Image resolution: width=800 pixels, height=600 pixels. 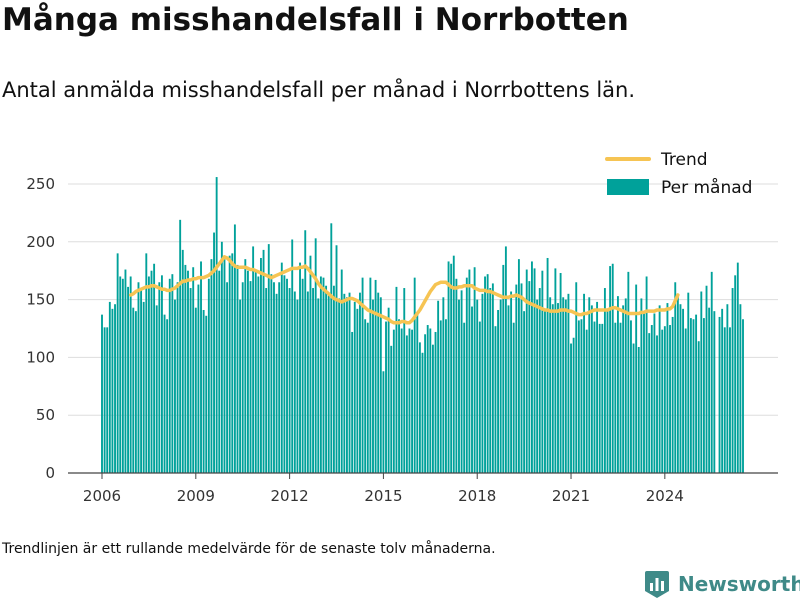 I want to click on axes: 2006 2009 2012 2015 2018 2021 2024, so click(x=423, y=488).